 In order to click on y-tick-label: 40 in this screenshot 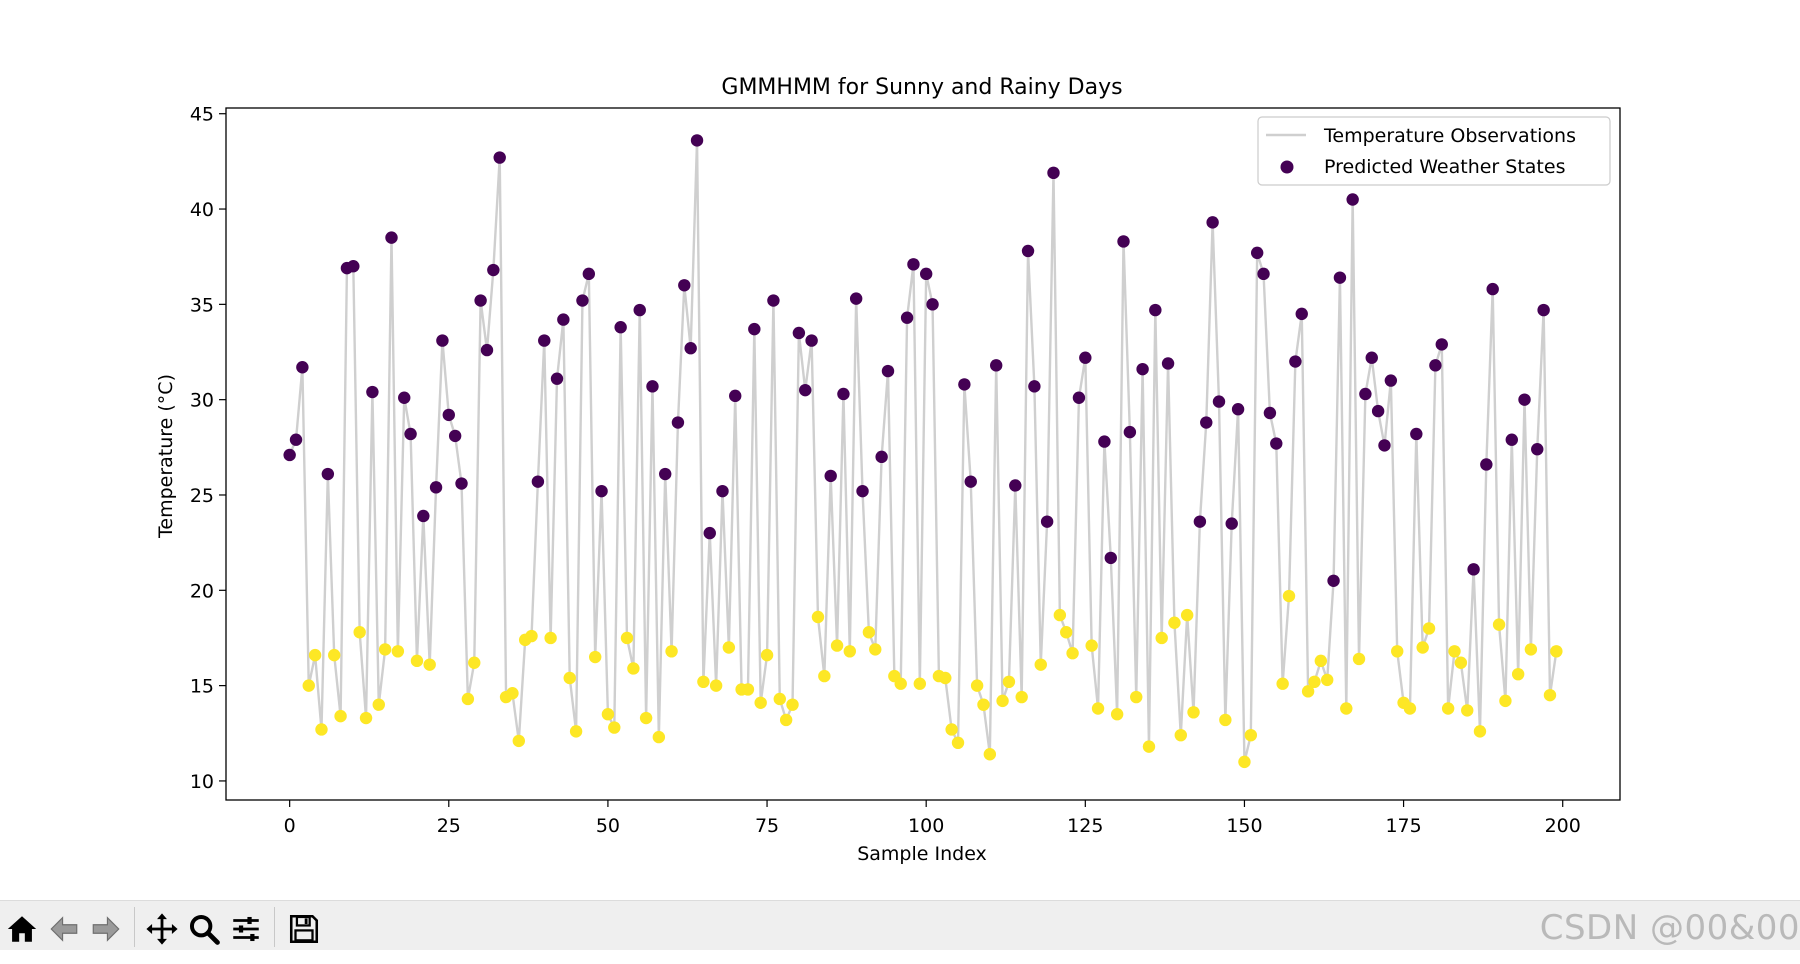, I will do `click(202, 210)`.